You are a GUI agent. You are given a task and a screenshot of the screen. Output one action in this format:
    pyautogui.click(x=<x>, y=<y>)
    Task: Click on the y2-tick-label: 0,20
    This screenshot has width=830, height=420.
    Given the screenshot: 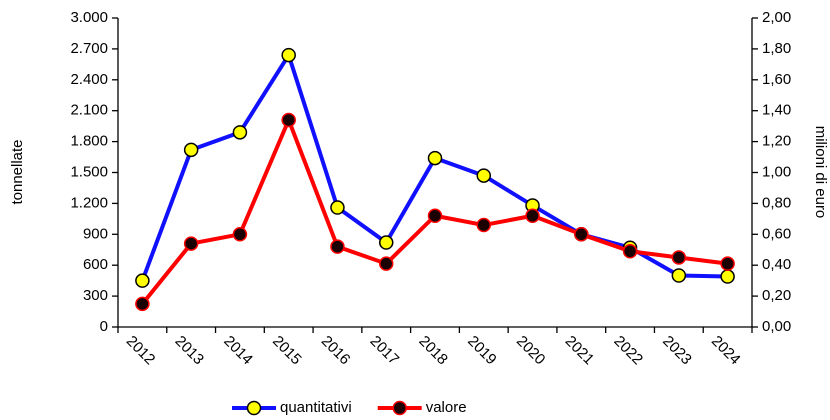 What is the action you would take?
    pyautogui.click(x=776, y=295)
    